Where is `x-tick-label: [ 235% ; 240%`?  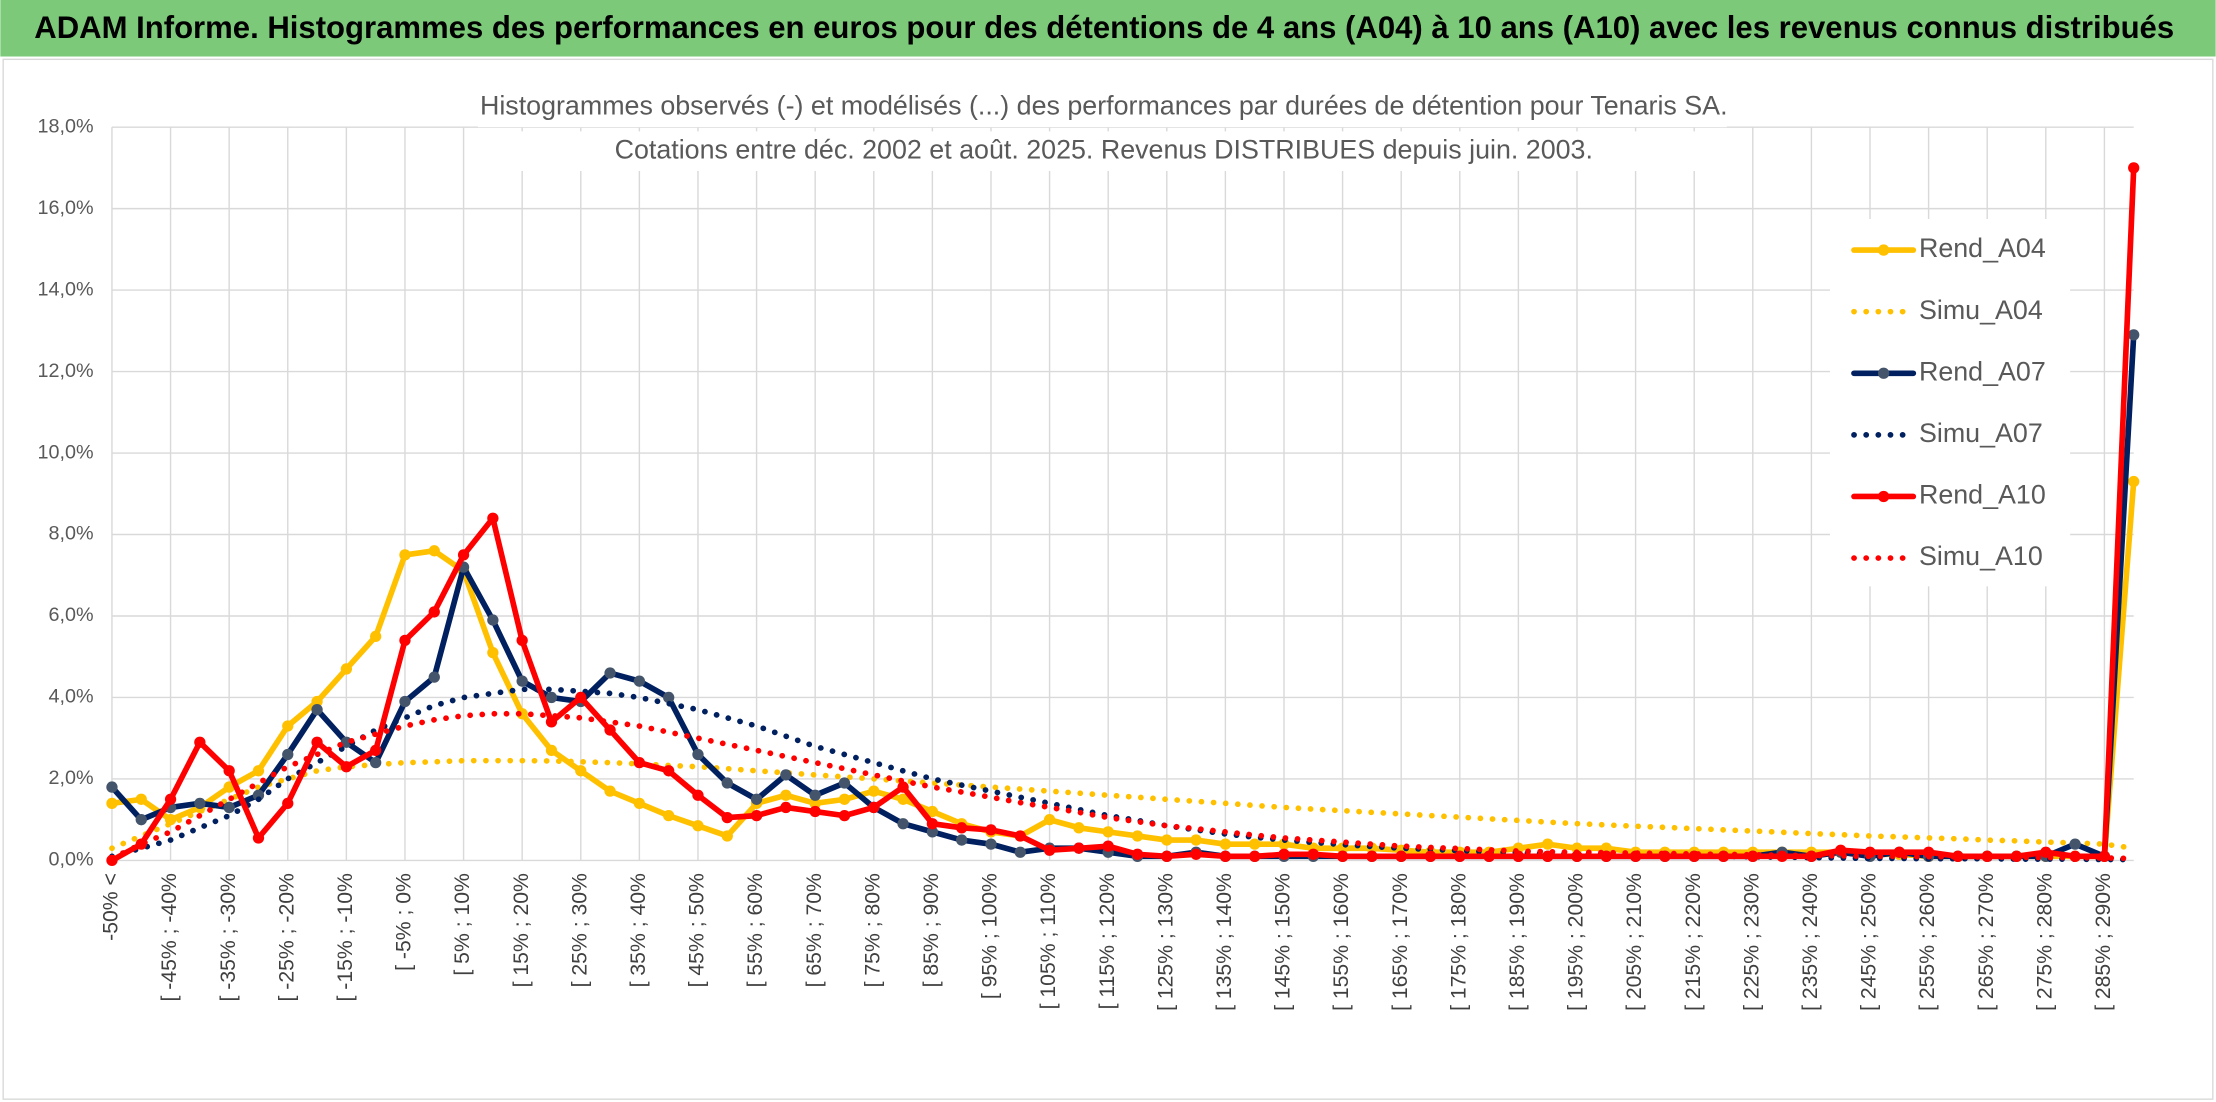 x-tick-label: [ 235% ; 240% is located at coordinates (1810, 942).